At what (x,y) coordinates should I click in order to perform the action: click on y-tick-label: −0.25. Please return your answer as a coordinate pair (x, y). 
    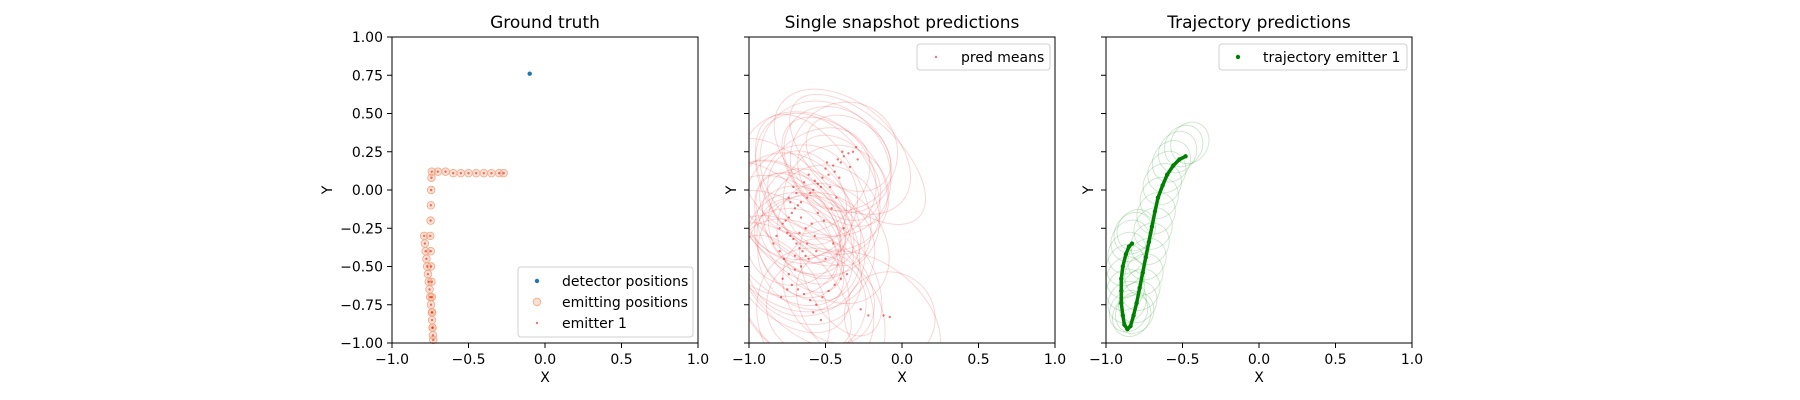
    Looking at the image, I should click on (361, 229).